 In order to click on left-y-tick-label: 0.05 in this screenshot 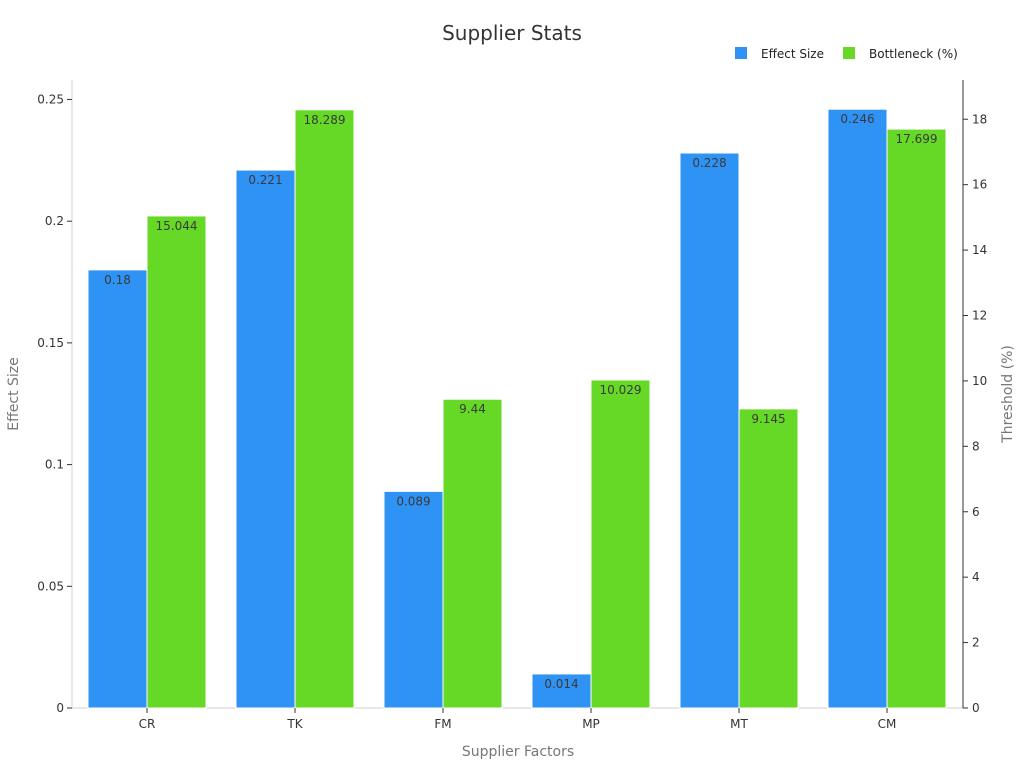, I will do `click(50, 586)`.